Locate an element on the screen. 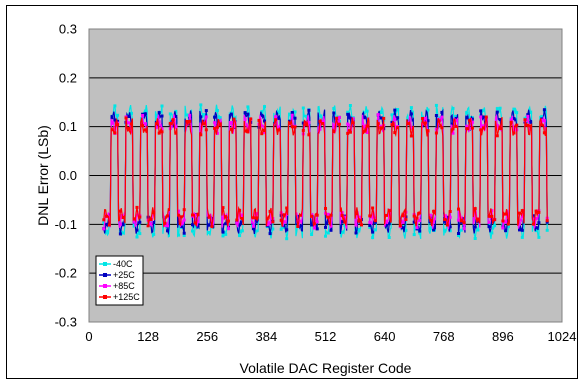 Image resolution: width=586 pixels, height=385 pixels. y-tick-label: -0.2 is located at coordinates (66, 273).